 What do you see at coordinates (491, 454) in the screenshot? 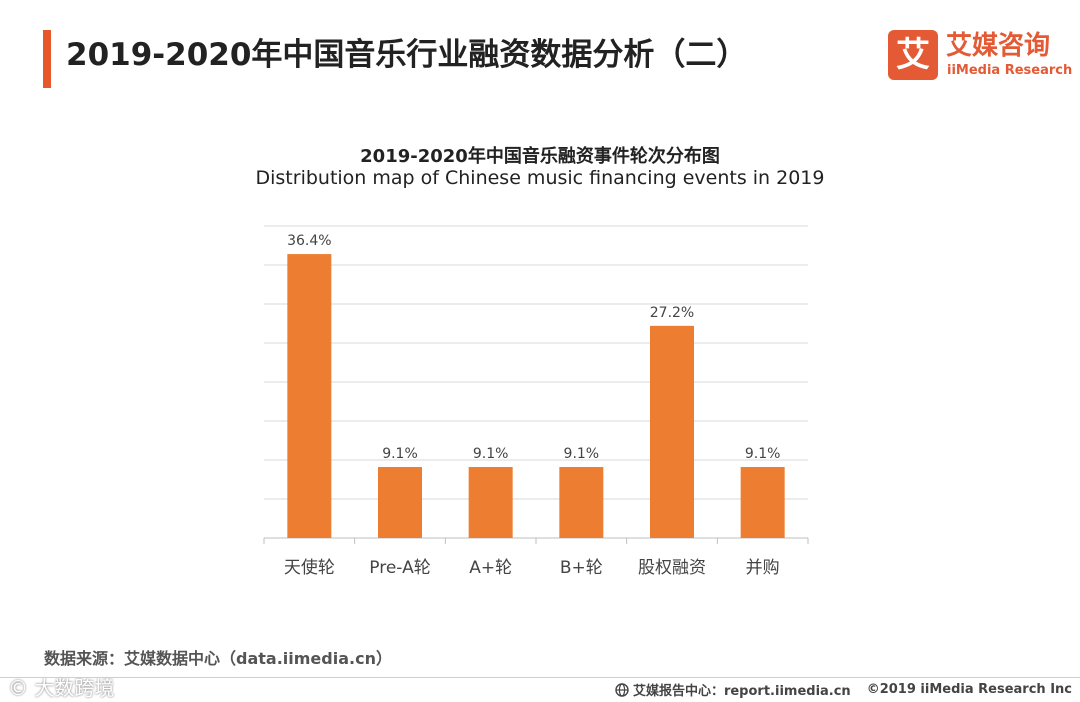
I see `data-label-2: 9.1%` at bounding box center [491, 454].